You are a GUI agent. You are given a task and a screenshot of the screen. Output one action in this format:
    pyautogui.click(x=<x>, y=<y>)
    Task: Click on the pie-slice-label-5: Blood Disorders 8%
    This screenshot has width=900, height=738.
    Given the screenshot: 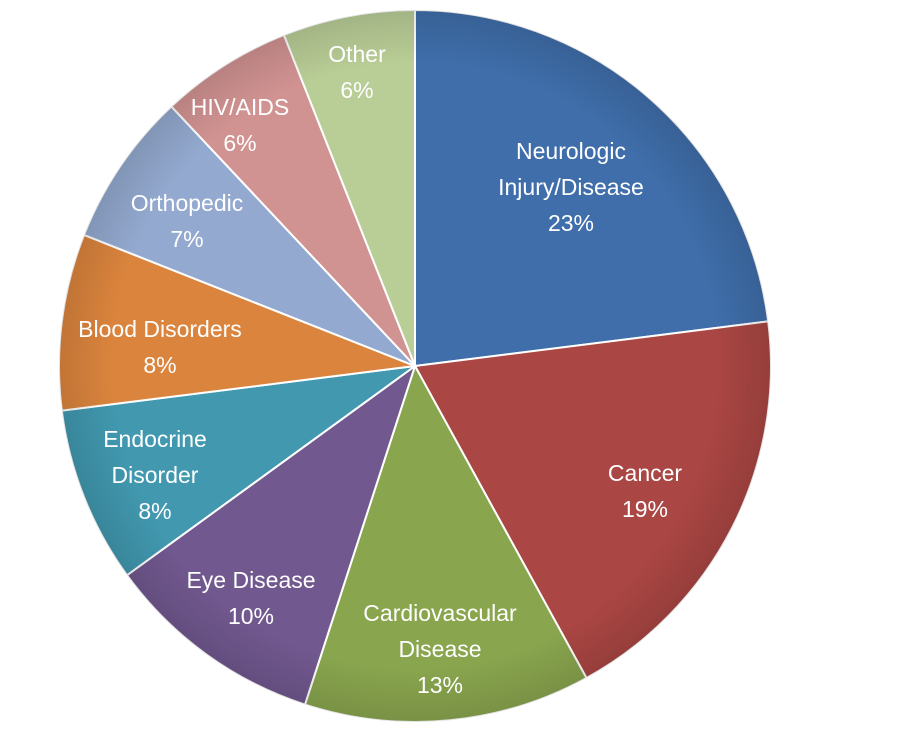 What is the action you would take?
    pyautogui.click(x=160, y=347)
    